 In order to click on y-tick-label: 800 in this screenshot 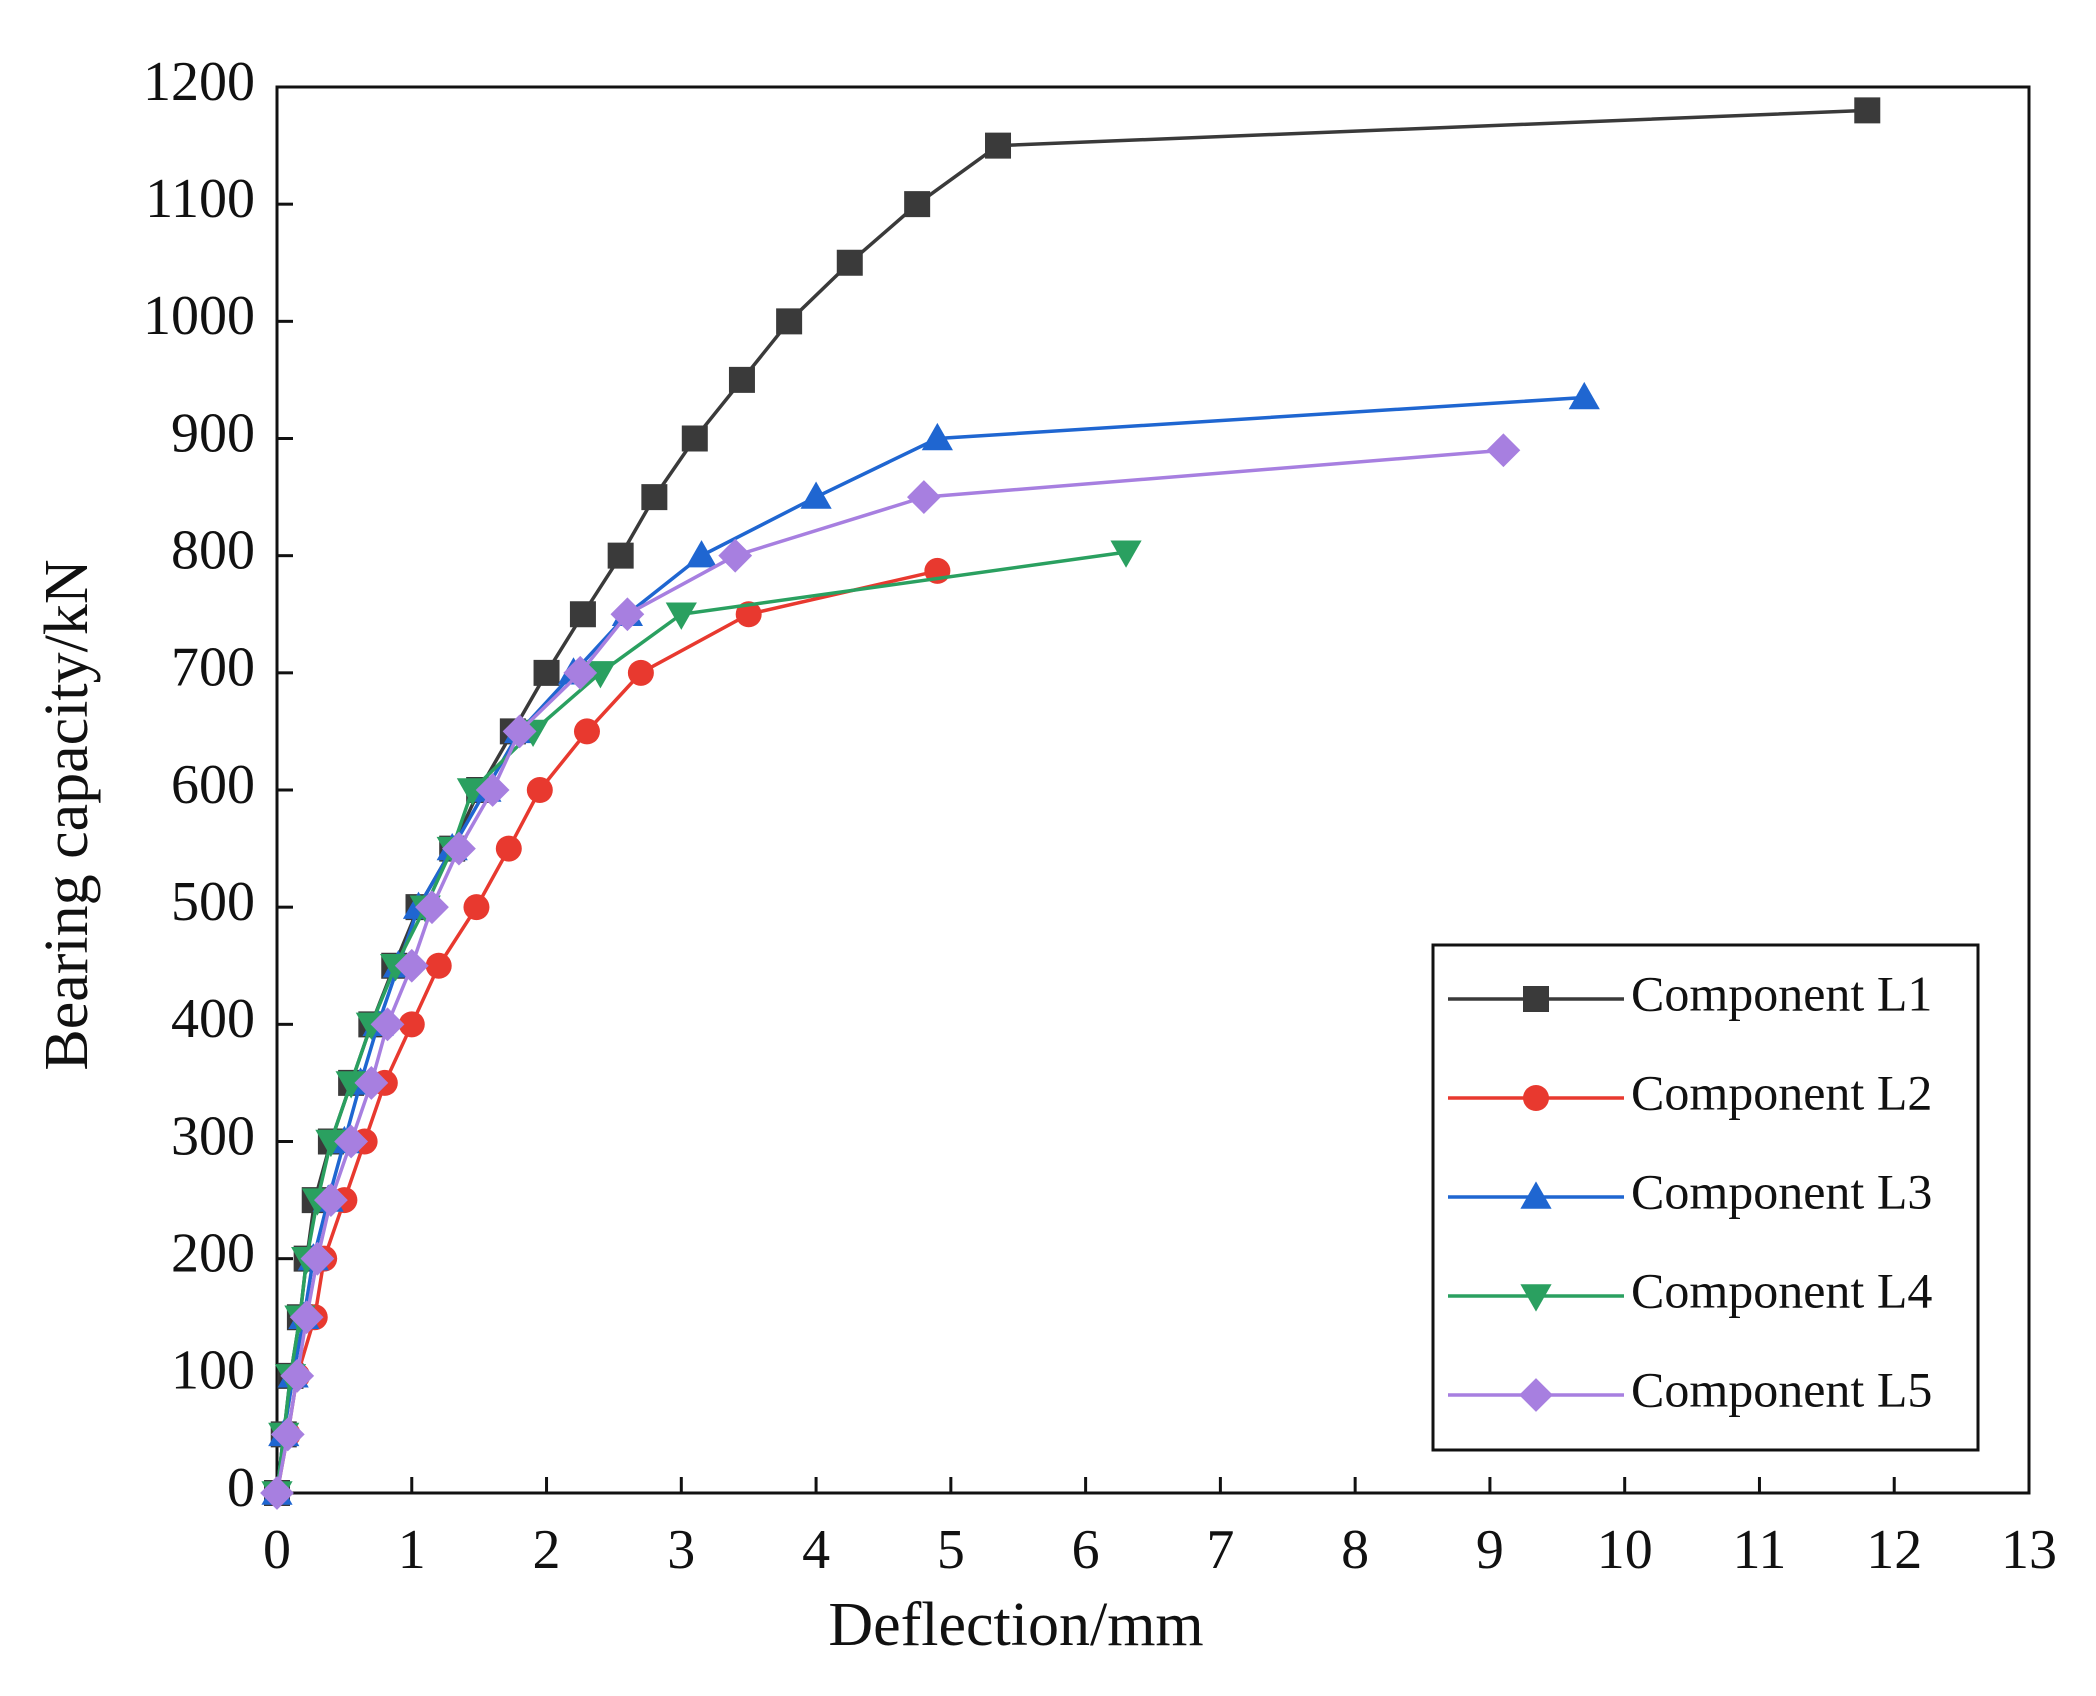, I will do `click(213, 551)`.